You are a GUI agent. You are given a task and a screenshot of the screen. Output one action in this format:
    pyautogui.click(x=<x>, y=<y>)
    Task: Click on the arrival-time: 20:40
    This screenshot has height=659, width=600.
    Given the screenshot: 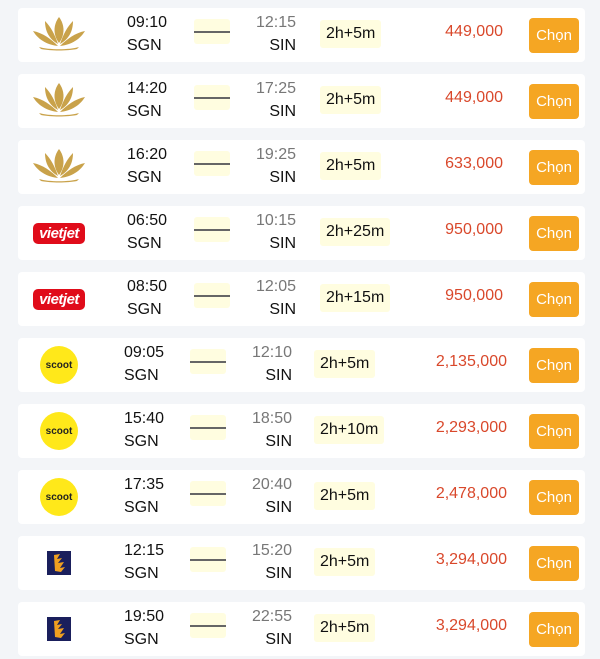 What is the action you would take?
    pyautogui.click(x=271, y=484)
    